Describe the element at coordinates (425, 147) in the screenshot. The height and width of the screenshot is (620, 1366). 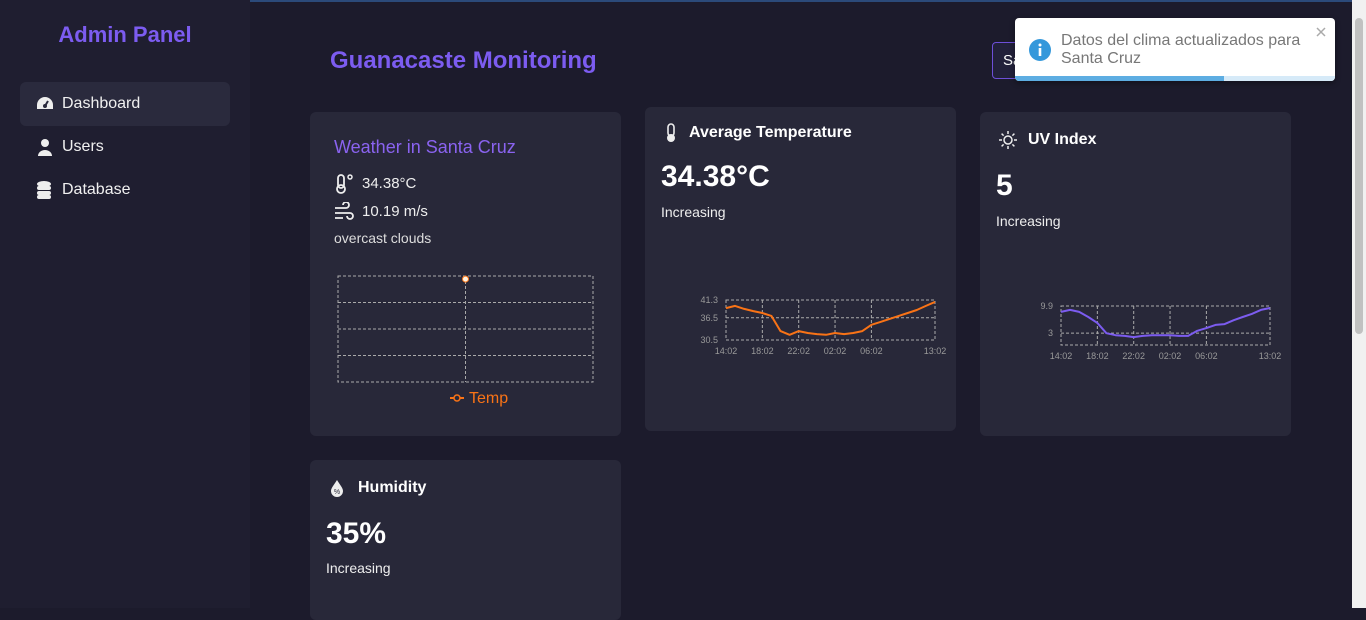
I see `weather-title: Weather in Santa Cruz` at that location.